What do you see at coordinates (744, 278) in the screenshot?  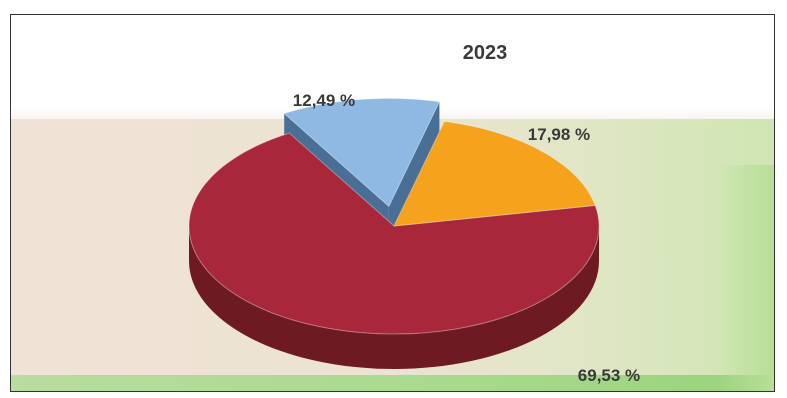 I see `background-green-edge` at bounding box center [744, 278].